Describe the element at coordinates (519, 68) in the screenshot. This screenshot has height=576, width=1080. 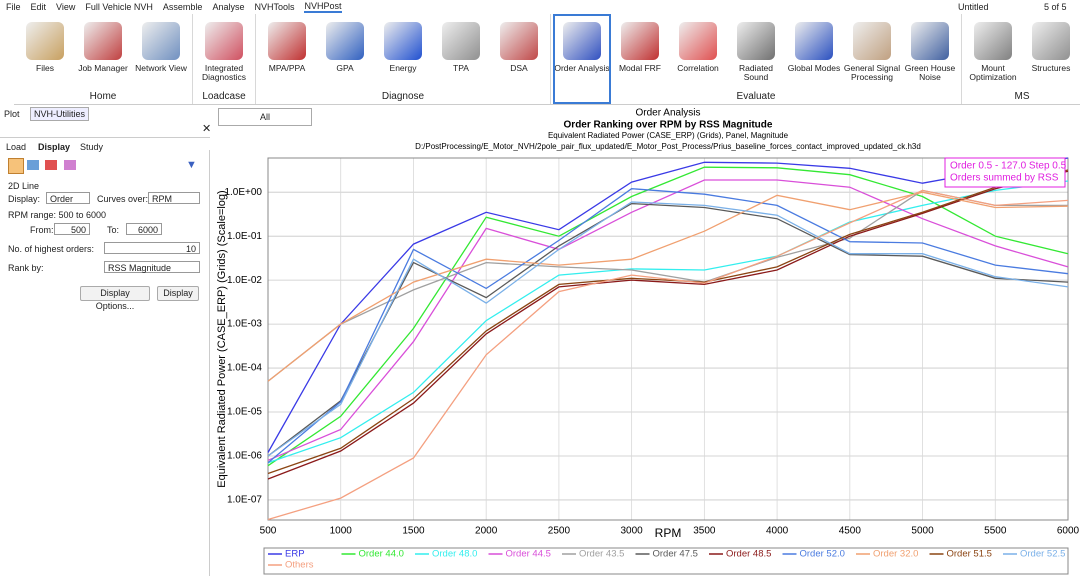
I see `item-label: DSA` at that location.